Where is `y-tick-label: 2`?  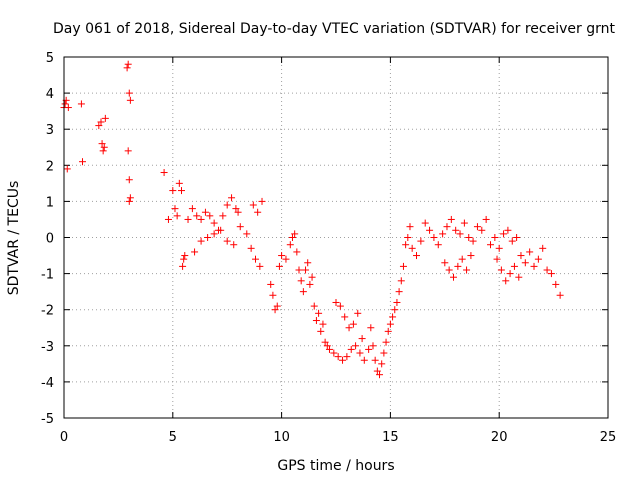
y-tick-label: 2 is located at coordinates (50, 166).